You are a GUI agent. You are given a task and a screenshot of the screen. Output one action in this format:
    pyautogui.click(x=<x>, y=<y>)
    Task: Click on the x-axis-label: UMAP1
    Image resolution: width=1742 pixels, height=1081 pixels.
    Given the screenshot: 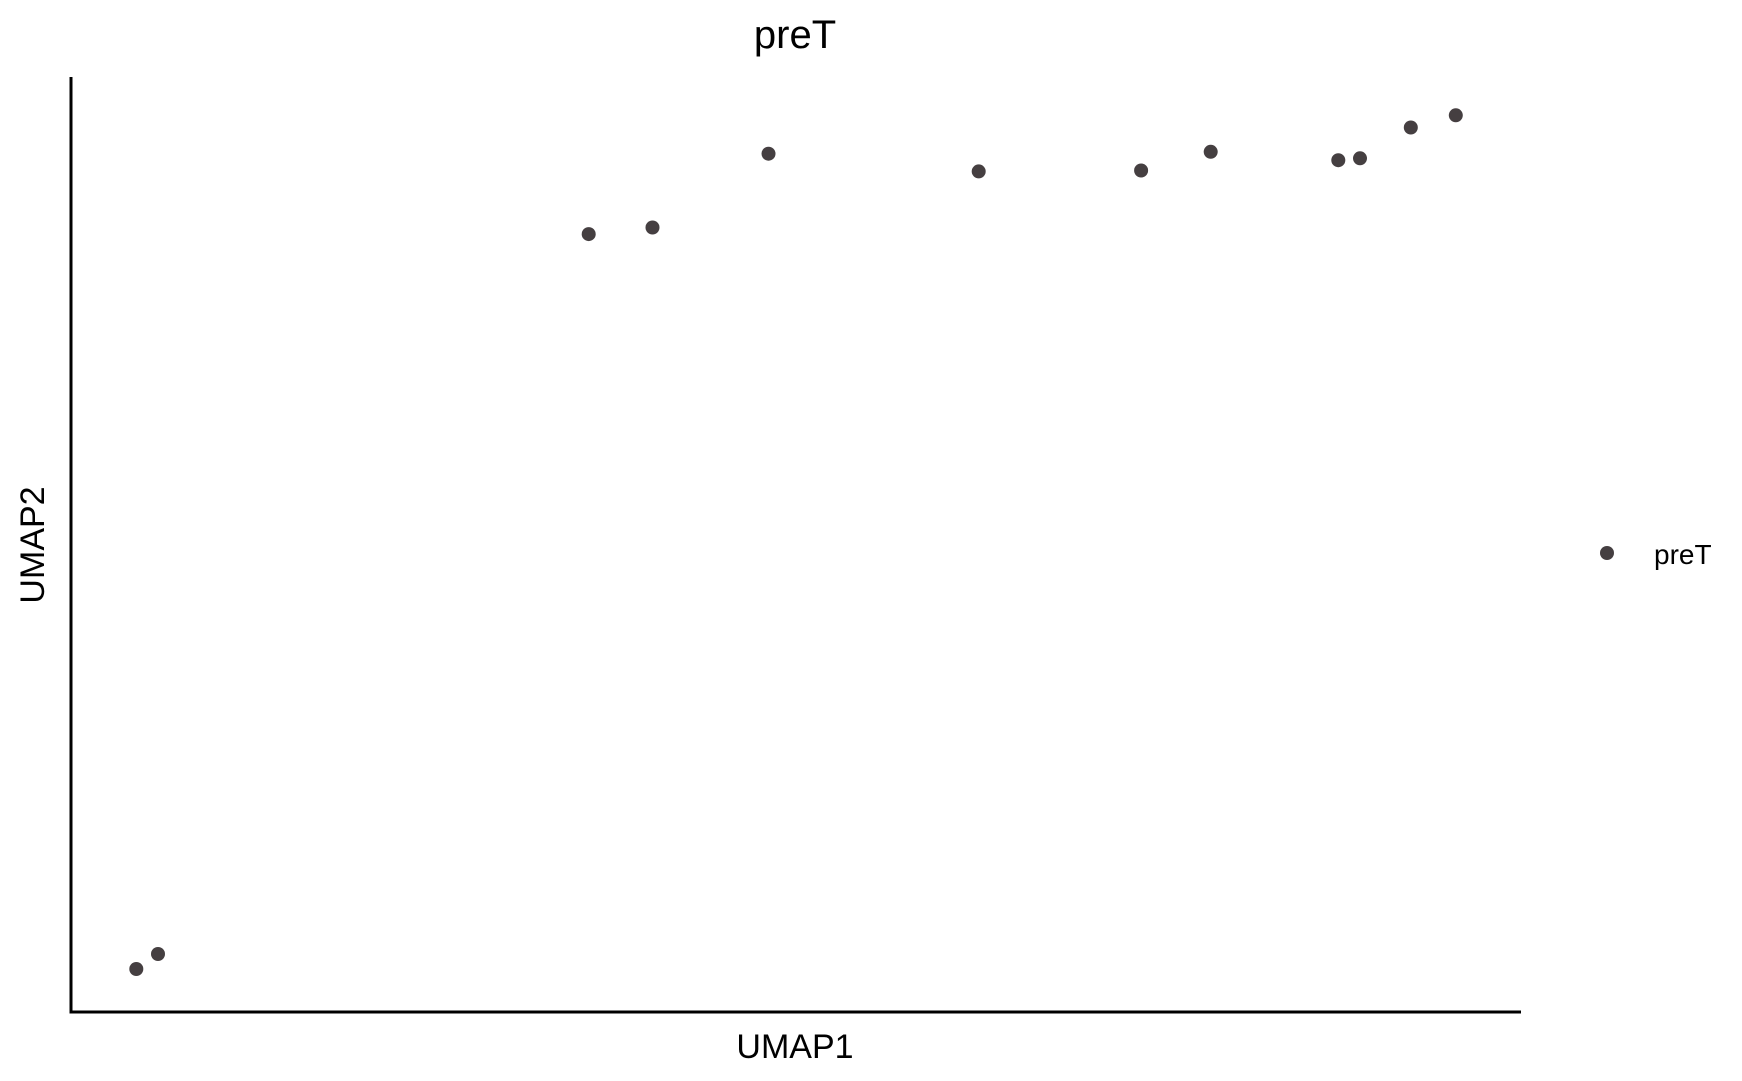 What is the action you would take?
    pyautogui.click(x=794, y=1047)
    